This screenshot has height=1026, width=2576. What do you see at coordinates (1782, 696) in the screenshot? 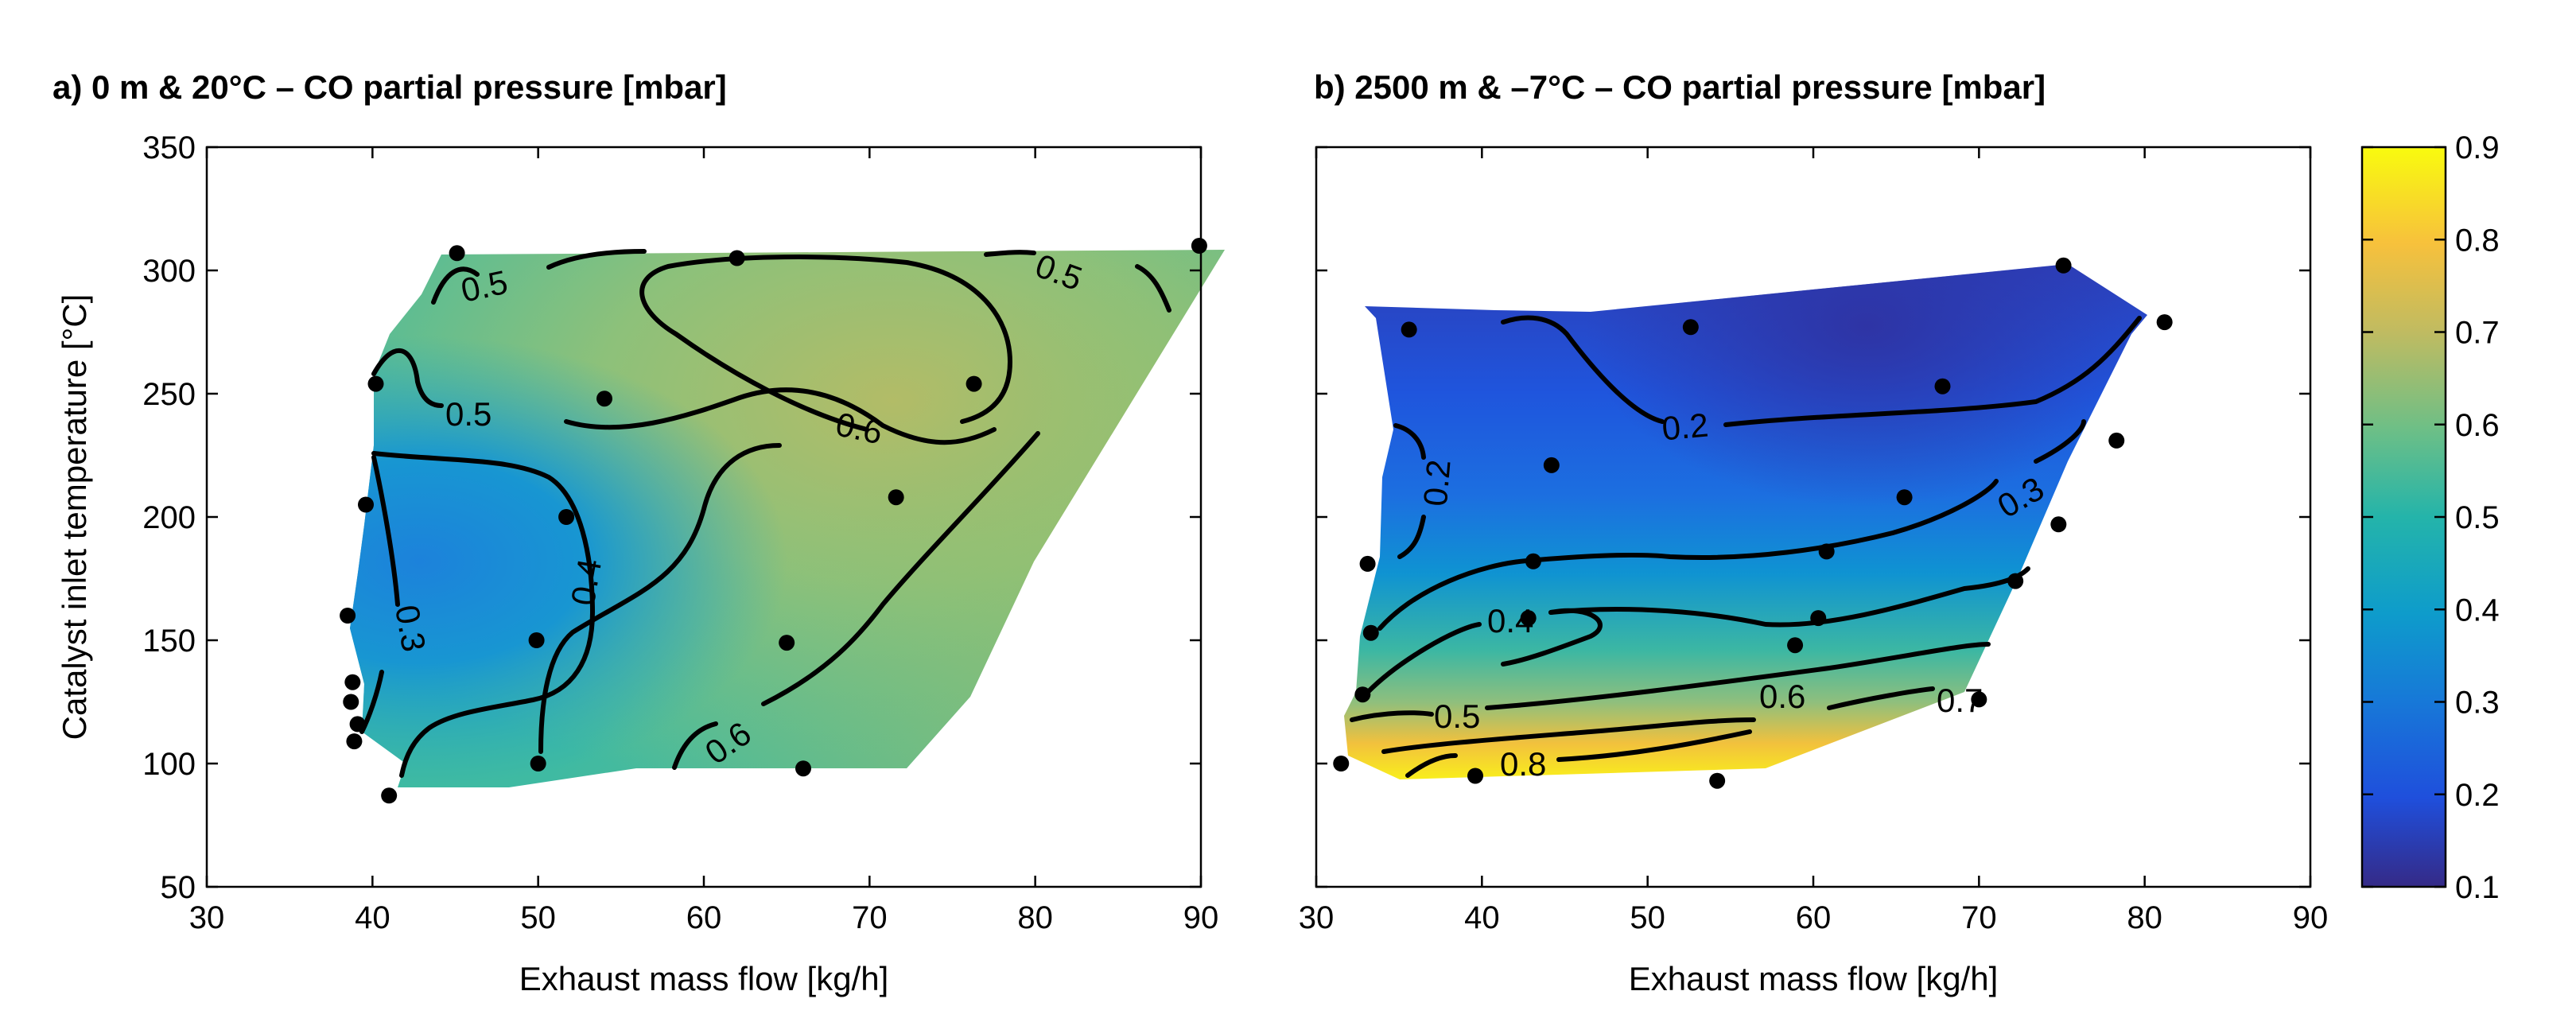
I see `panel-b-contour-label: 0.6` at bounding box center [1782, 696].